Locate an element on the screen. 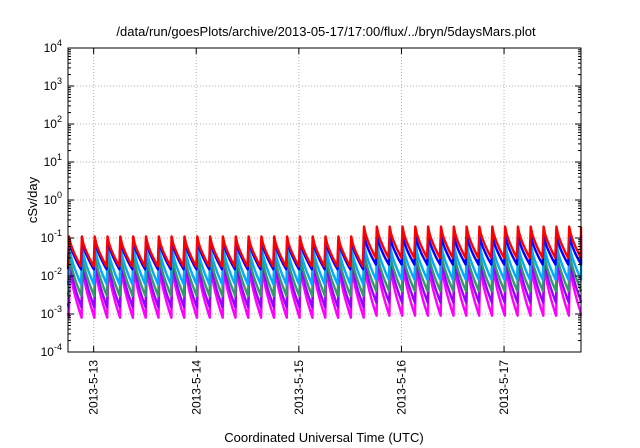 The image size is (640, 448). y-tick-label: 10¹ is located at coordinates (53, 160).